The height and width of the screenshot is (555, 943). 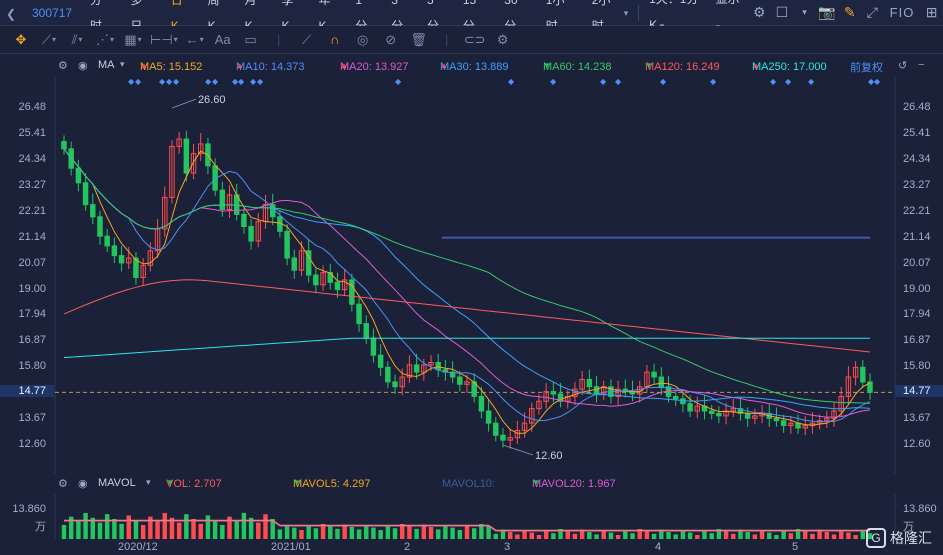 What do you see at coordinates (40, 13) in the screenshot?
I see `stock-code: ❮ 300717` at bounding box center [40, 13].